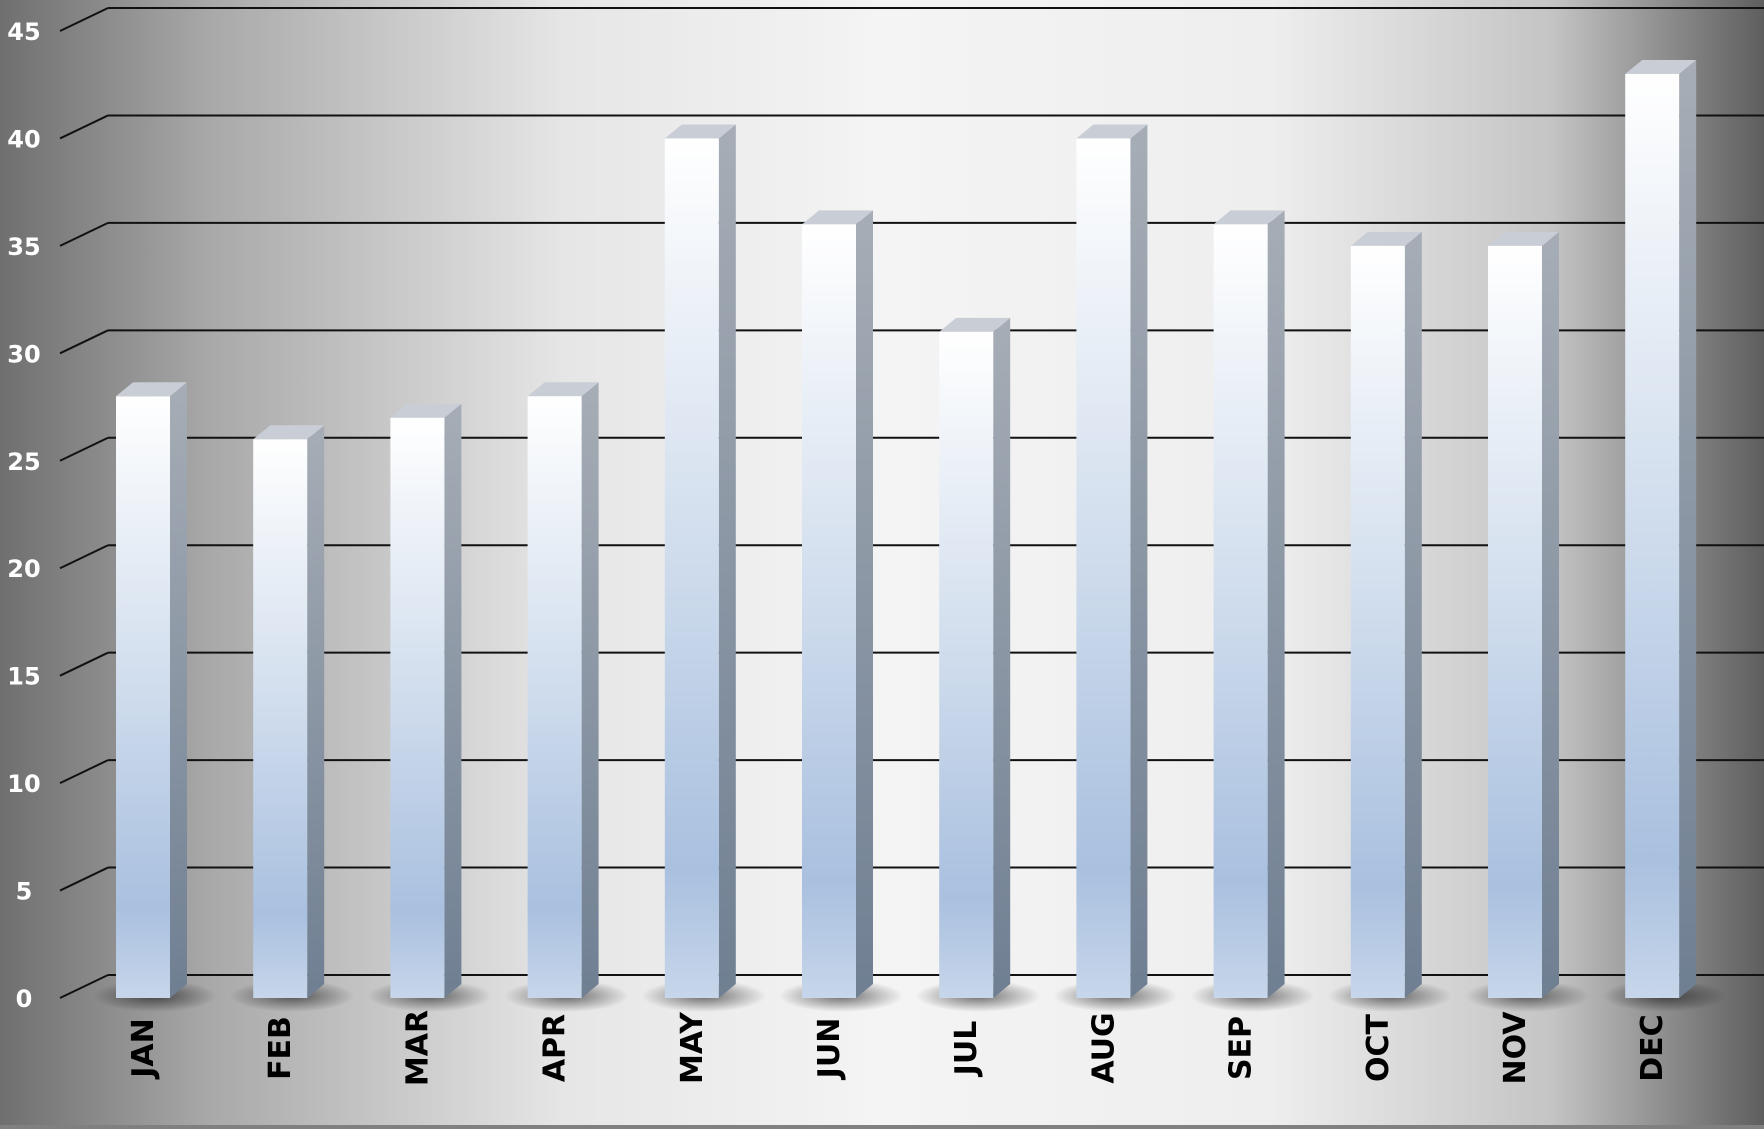 Image resolution: width=1764 pixels, height=1129 pixels. What do you see at coordinates (23, 569) in the screenshot?
I see `y-tick-label: 20` at bounding box center [23, 569].